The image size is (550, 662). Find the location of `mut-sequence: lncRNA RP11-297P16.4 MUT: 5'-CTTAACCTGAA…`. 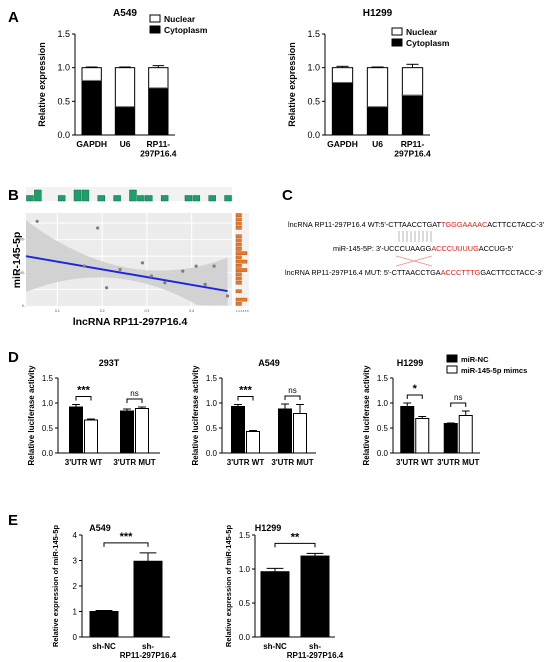

mut-sequence: lncRNA RP11-297P16.4 MUT: 5'-CTTAACCTGAA… is located at coordinates (414, 272).